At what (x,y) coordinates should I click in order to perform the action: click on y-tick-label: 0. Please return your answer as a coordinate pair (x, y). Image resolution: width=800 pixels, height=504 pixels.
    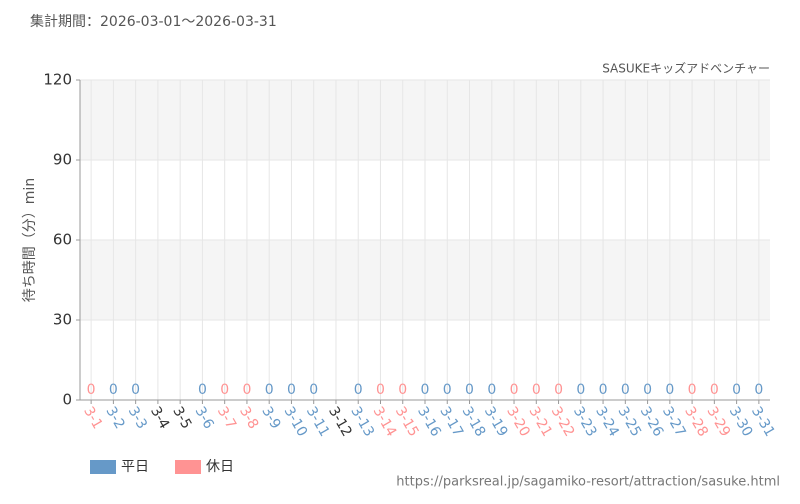
    Looking at the image, I should click on (67, 400).